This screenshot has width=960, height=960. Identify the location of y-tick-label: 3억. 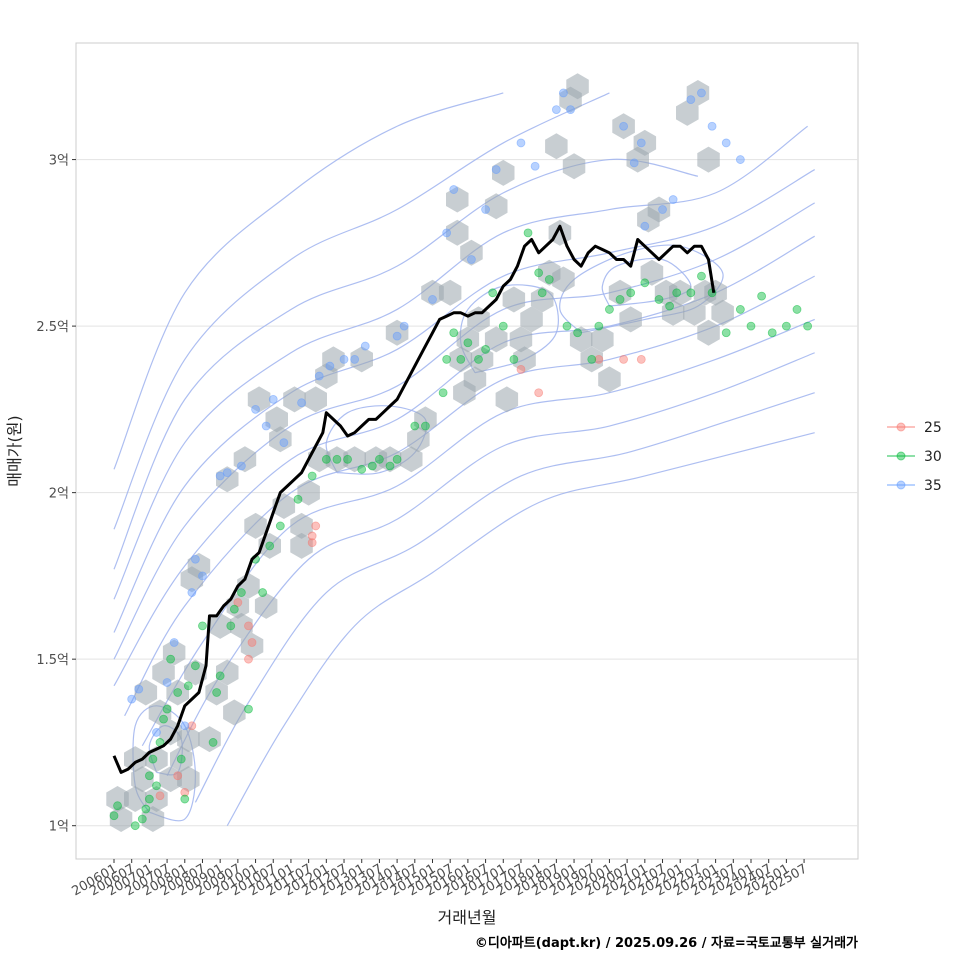
(59, 161).